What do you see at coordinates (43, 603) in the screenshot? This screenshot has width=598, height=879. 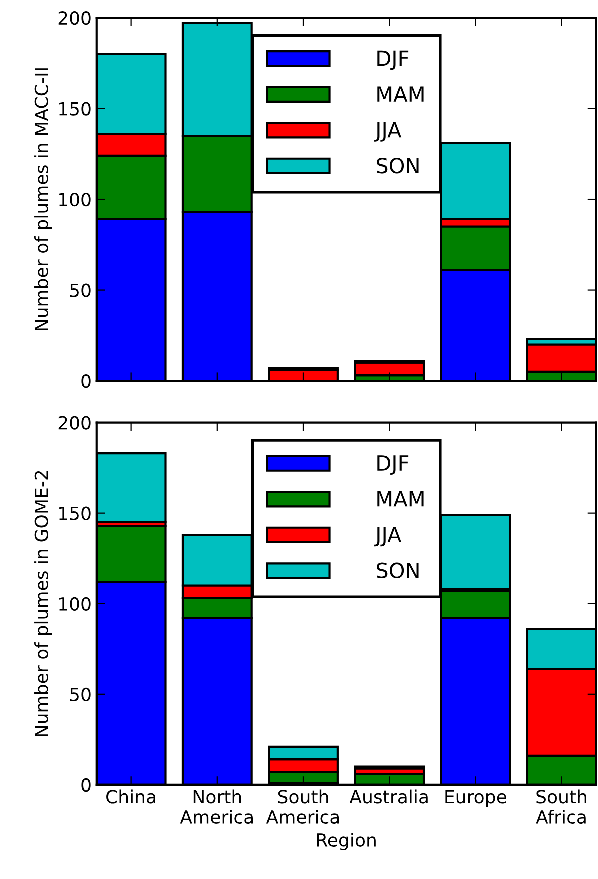 I see `y-axis-title: Number of plumes in GOME-2` at bounding box center [43, 603].